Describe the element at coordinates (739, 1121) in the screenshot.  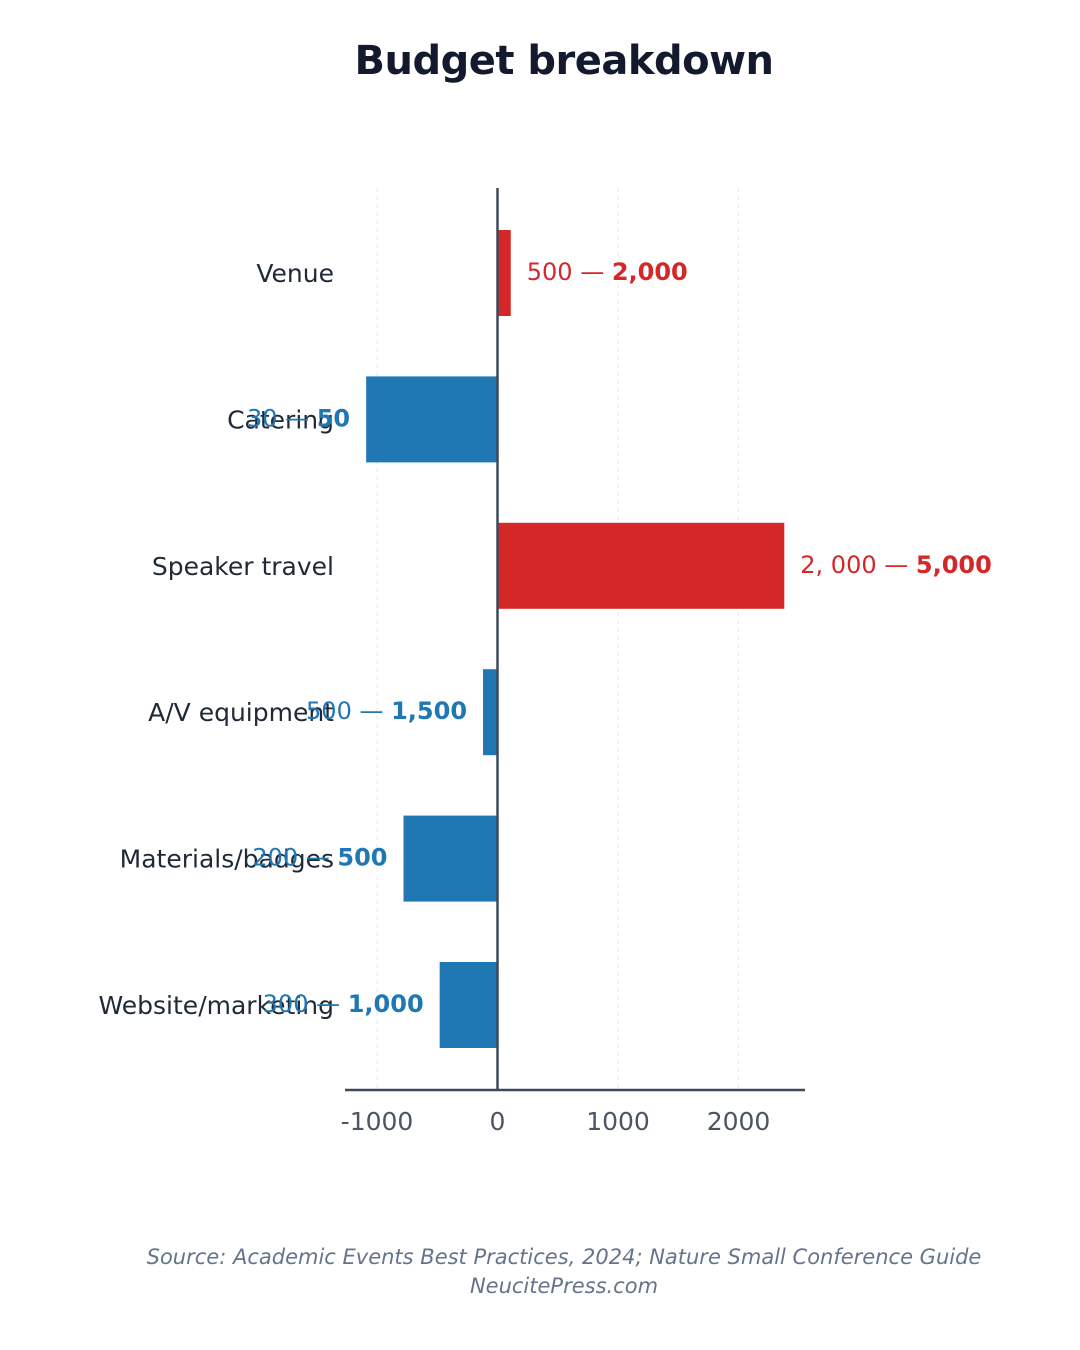
I see `x-tick-label: 2000` at that location.